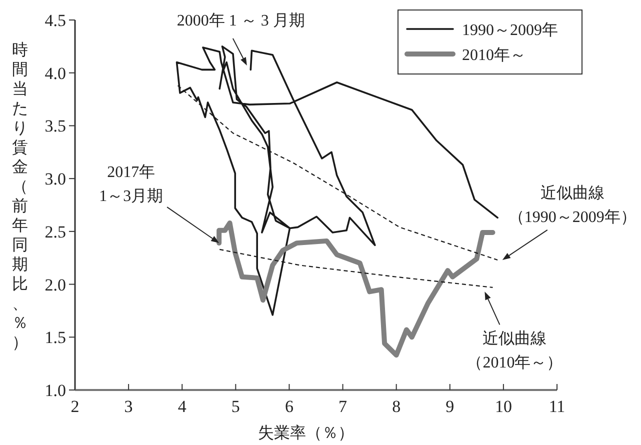 The image size is (641, 445). I want to click on x-tick-label: 10, so click(503, 406).